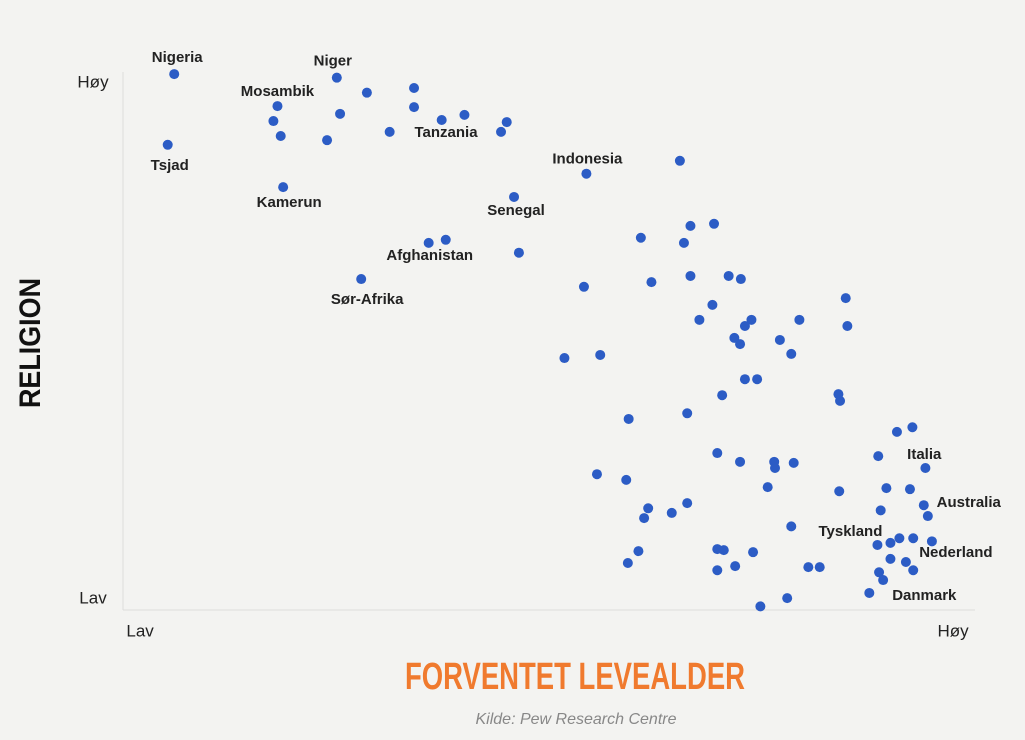  I want to click on point-label: Danmark, so click(924, 595).